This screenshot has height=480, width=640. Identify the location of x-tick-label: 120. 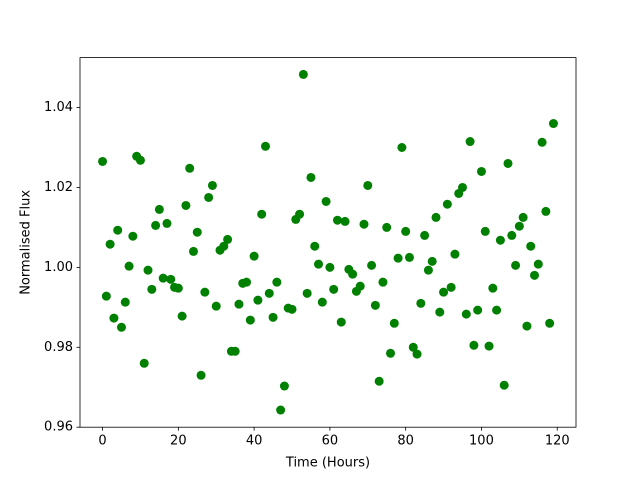
(557, 441).